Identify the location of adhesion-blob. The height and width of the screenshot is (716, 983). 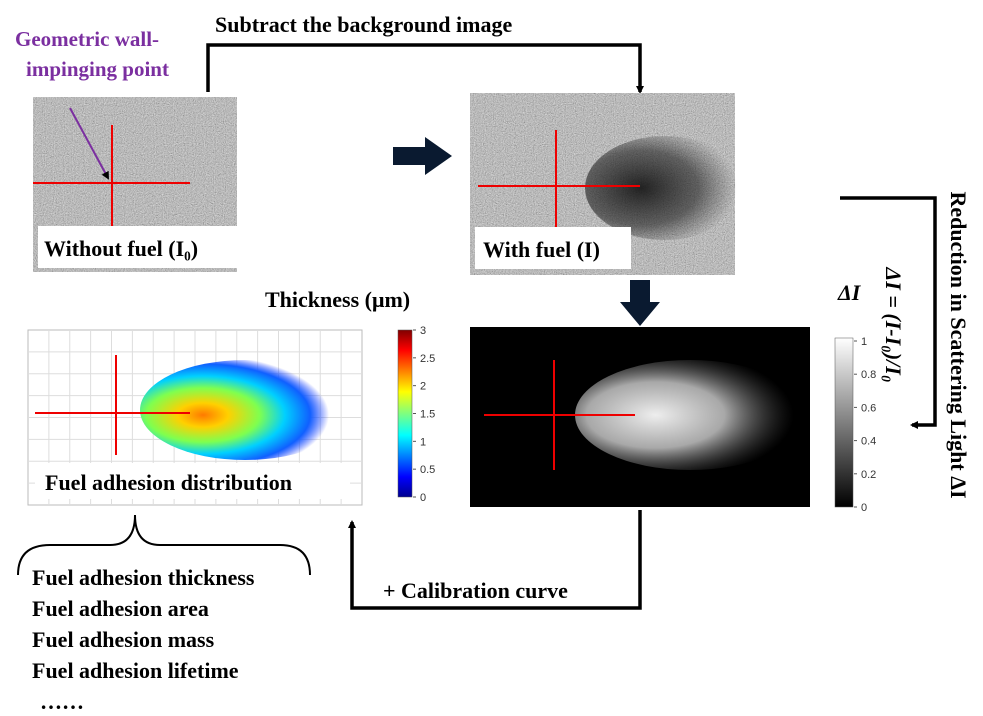
(245, 410).